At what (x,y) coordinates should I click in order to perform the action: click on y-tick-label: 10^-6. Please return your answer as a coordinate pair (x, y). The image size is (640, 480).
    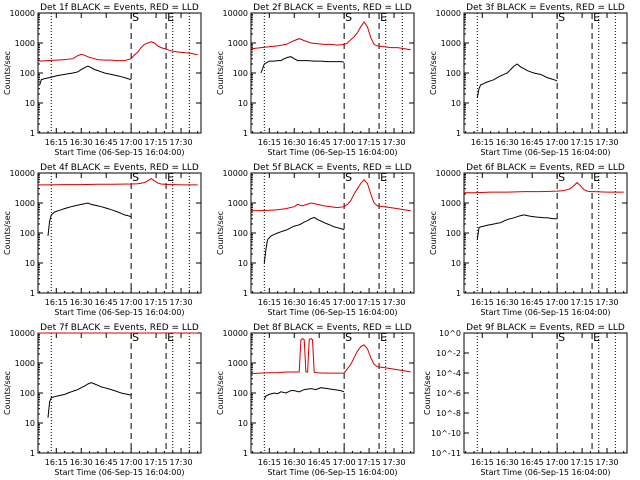
    Looking at the image, I should click on (448, 393).